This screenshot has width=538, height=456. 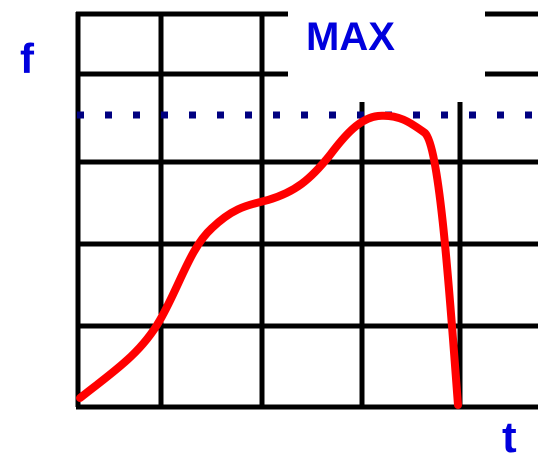 What do you see at coordinates (509, 434) in the screenshot?
I see `x-axis-label: t` at bounding box center [509, 434].